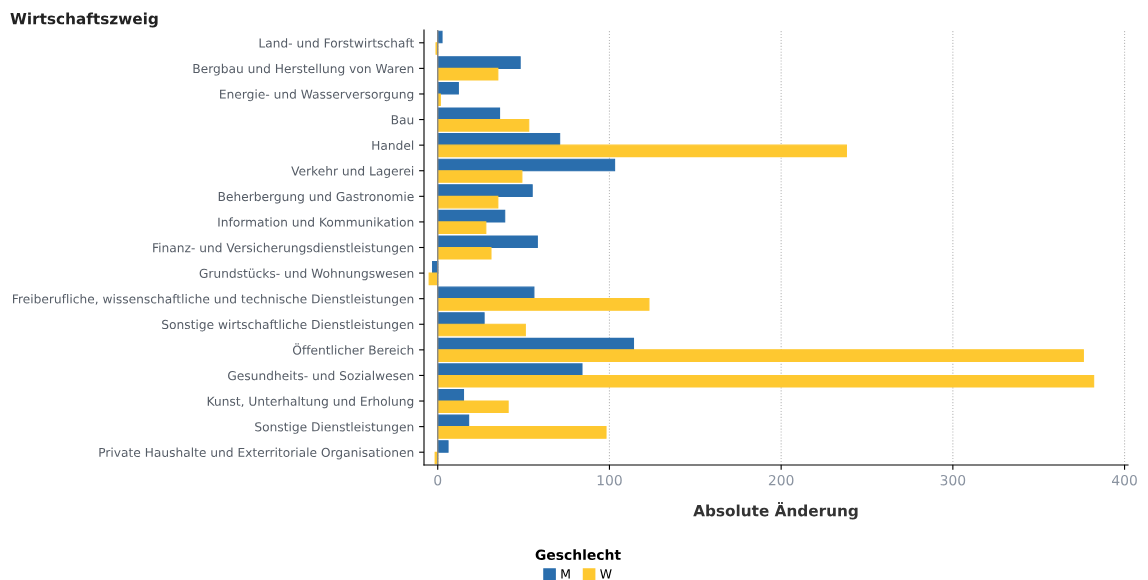 The height and width of the screenshot is (580, 1148). What do you see at coordinates (606, 574) in the screenshot?
I see `legend-label: W` at bounding box center [606, 574].